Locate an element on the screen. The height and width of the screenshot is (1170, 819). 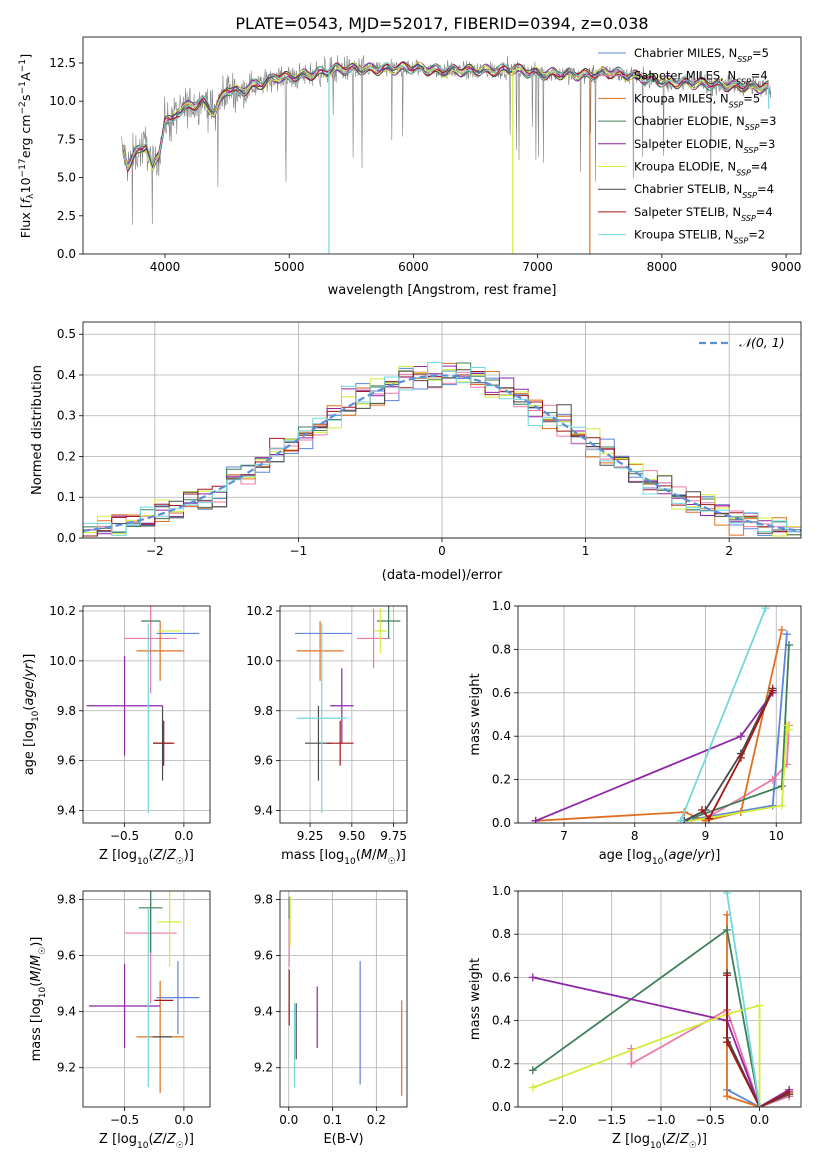
spectrum-ylabel: Flux [fλ 10−17 erg cm−2 s−1 A−1 ] is located at coordinates (27, 146).